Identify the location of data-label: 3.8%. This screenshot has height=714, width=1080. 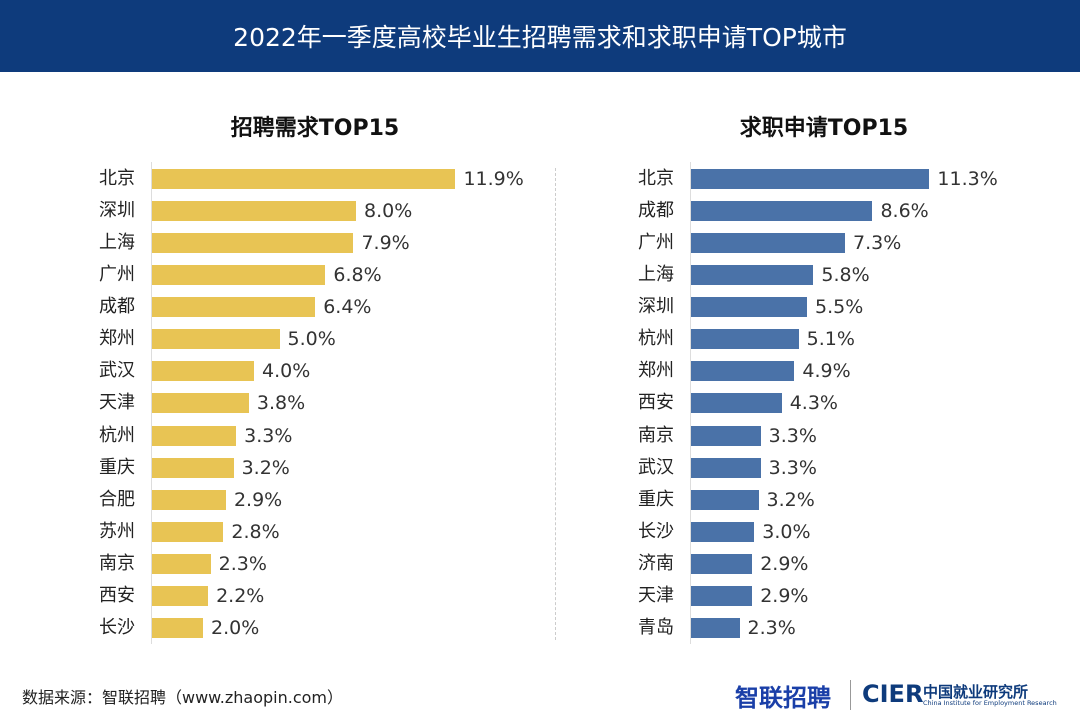
(281, 403).